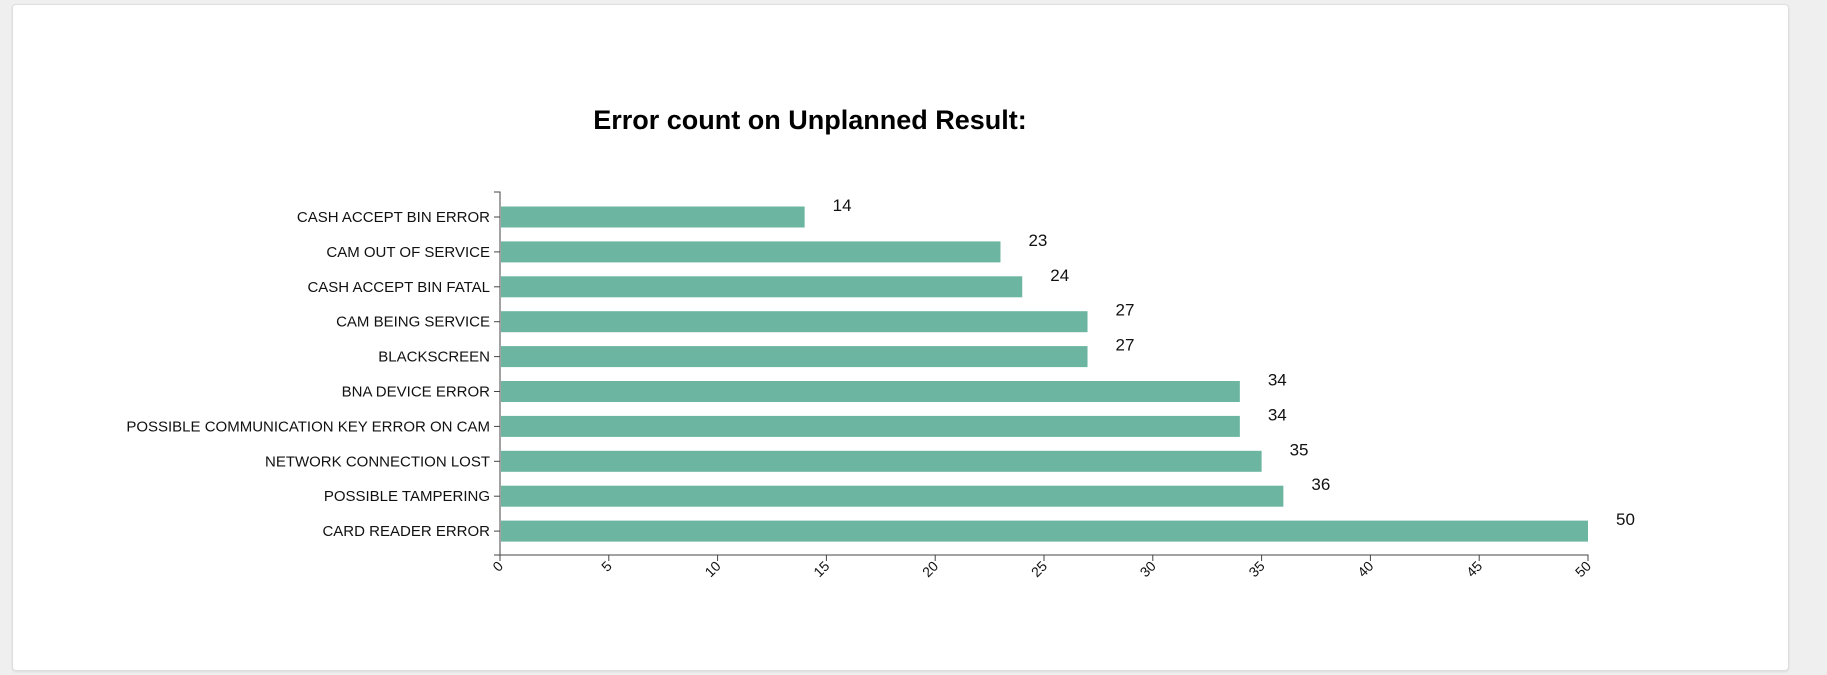 The width and height of the screenshot is (1827, 675). I want to click on category-label: CASH ACCEPT BIN ERROR, so click(393, 217).